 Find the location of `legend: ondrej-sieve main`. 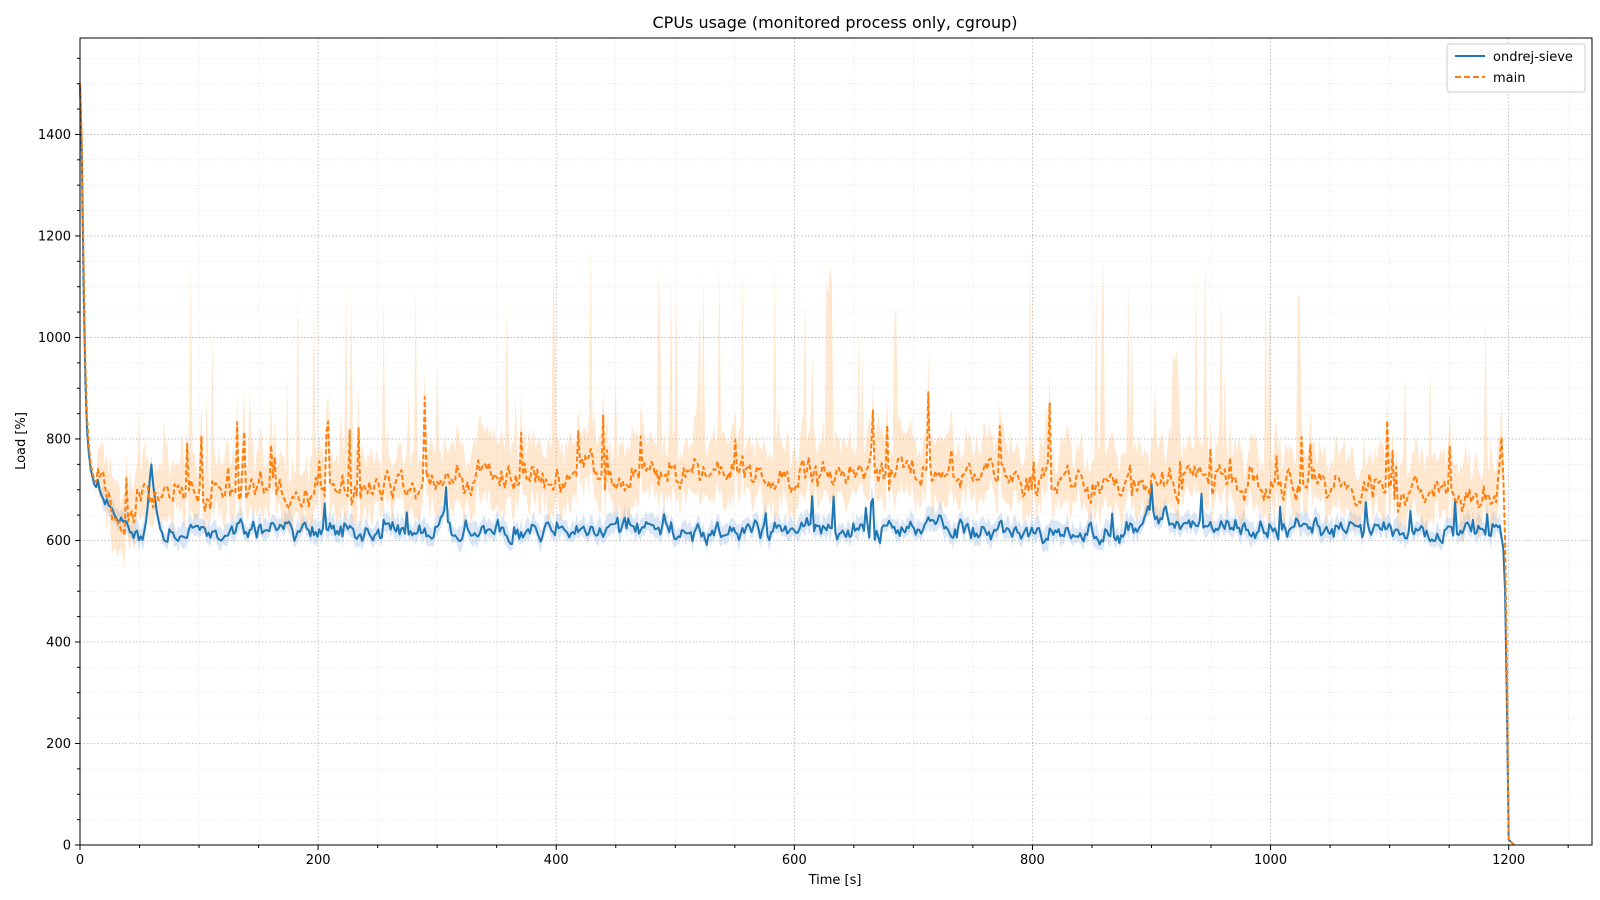

legend: ondrej-sieve main is located at coordinates (1516, 68).